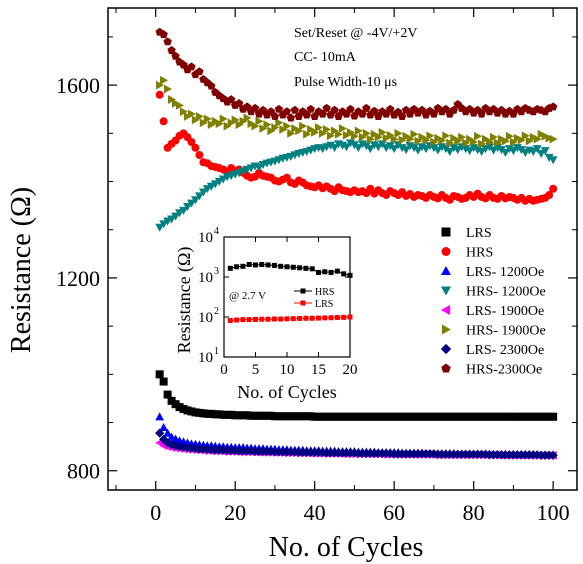 The width and height of the screenshot is (583, 564). Describe the element at coordinates (504, 370) in the screenshot. I see `legend-label-hrs-2300oe: HRS-2300Oe` at that location.